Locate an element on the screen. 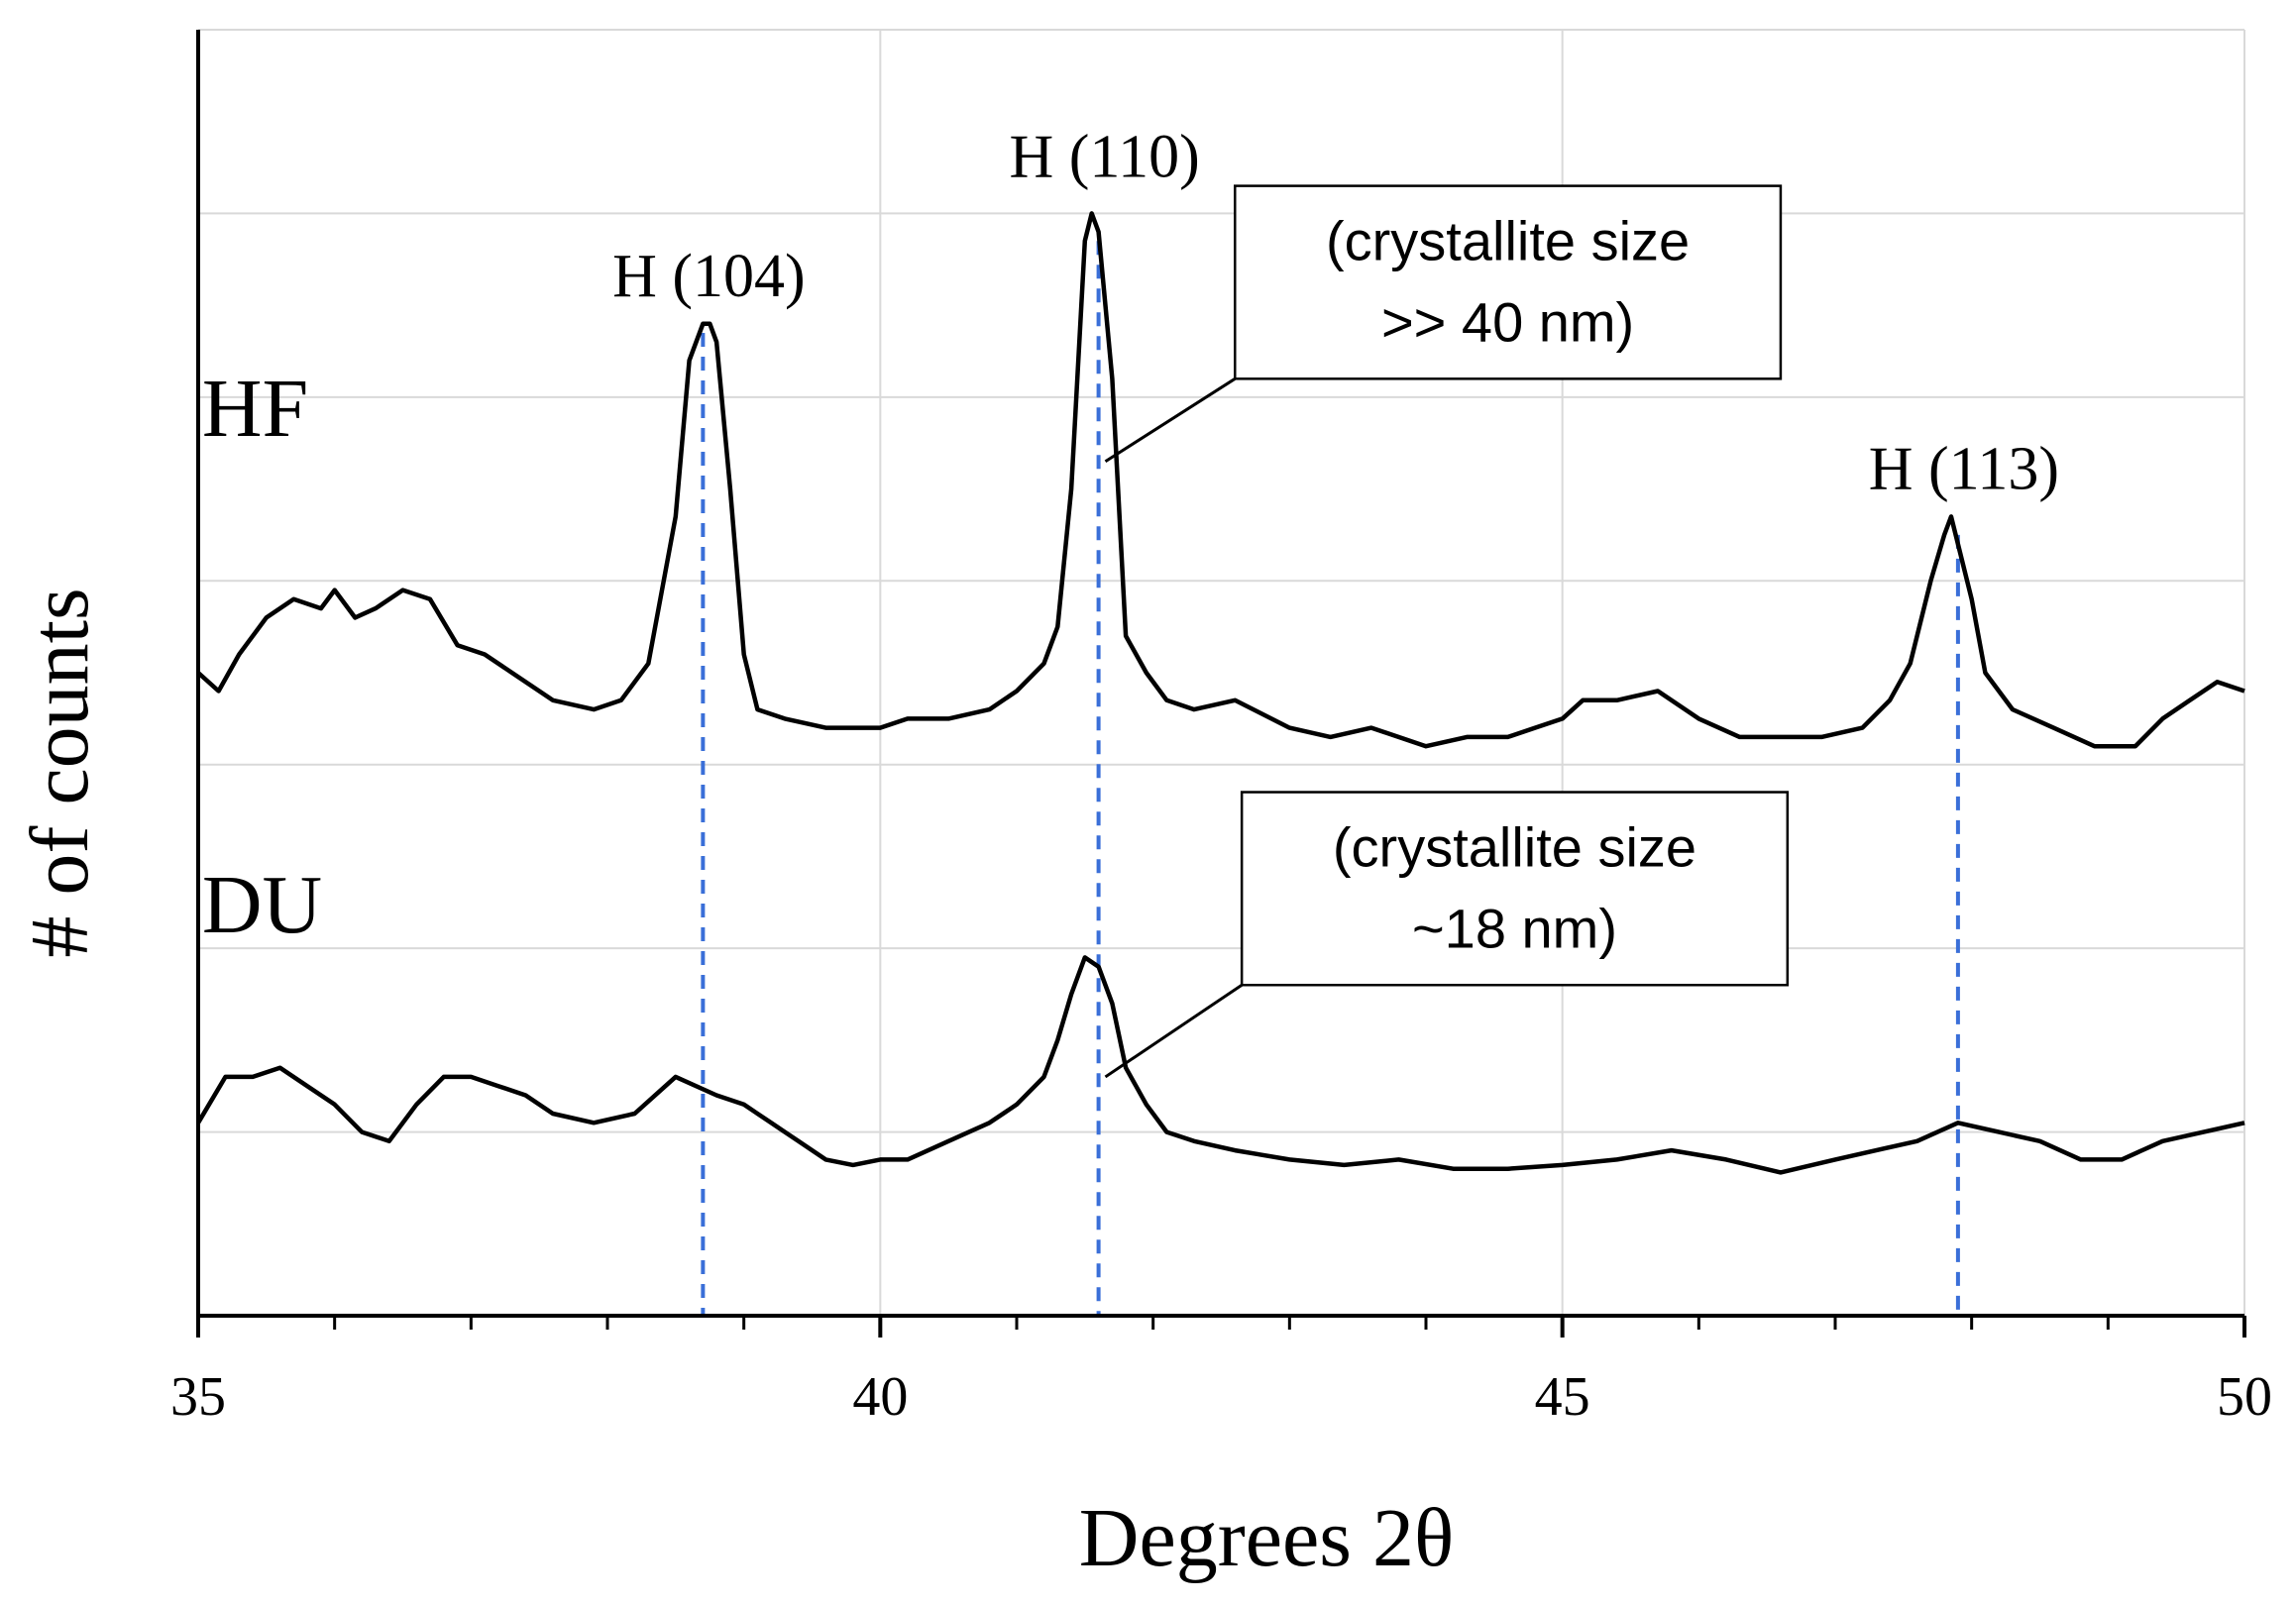  x-axis-title: Degrees 2θ is located at coordinates (1266, 1538).